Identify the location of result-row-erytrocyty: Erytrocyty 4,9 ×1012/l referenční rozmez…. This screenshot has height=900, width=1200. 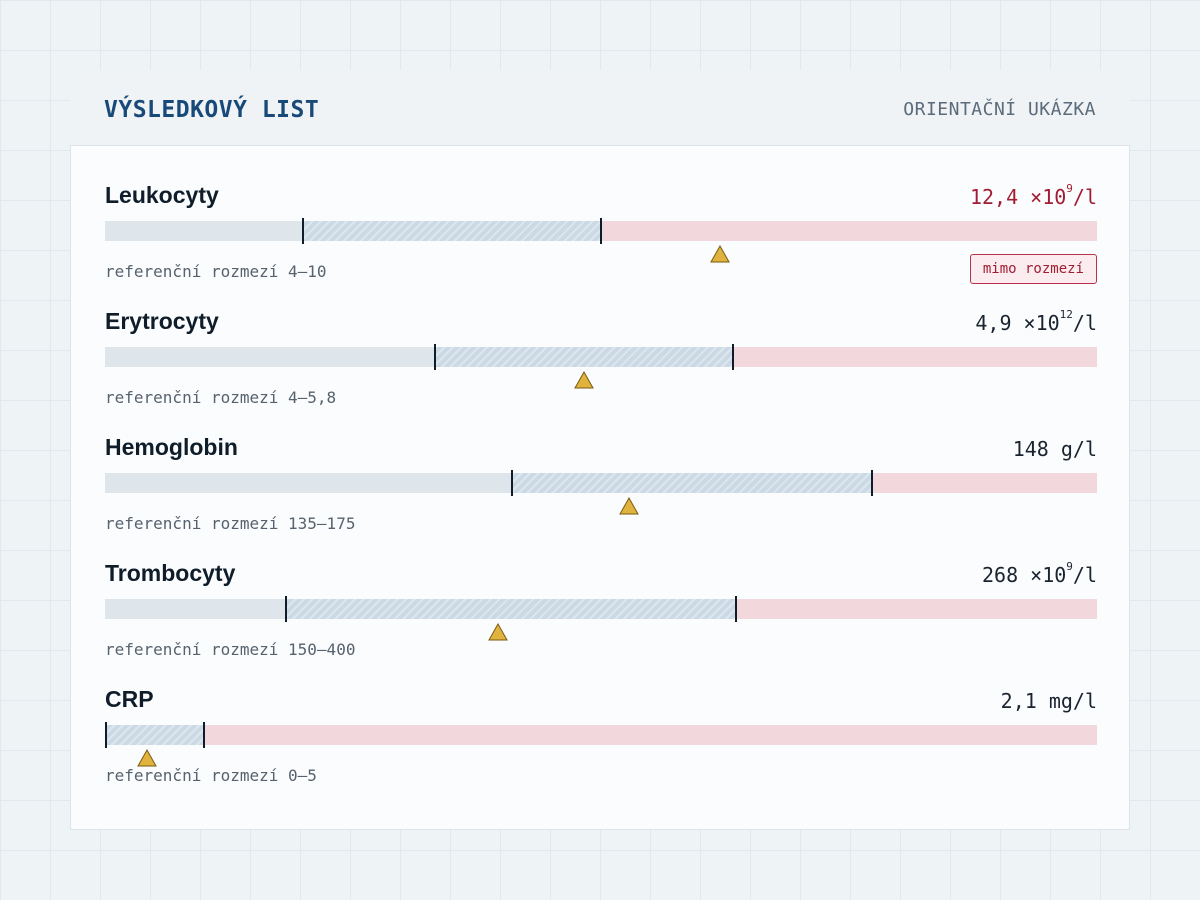
(601, 368).